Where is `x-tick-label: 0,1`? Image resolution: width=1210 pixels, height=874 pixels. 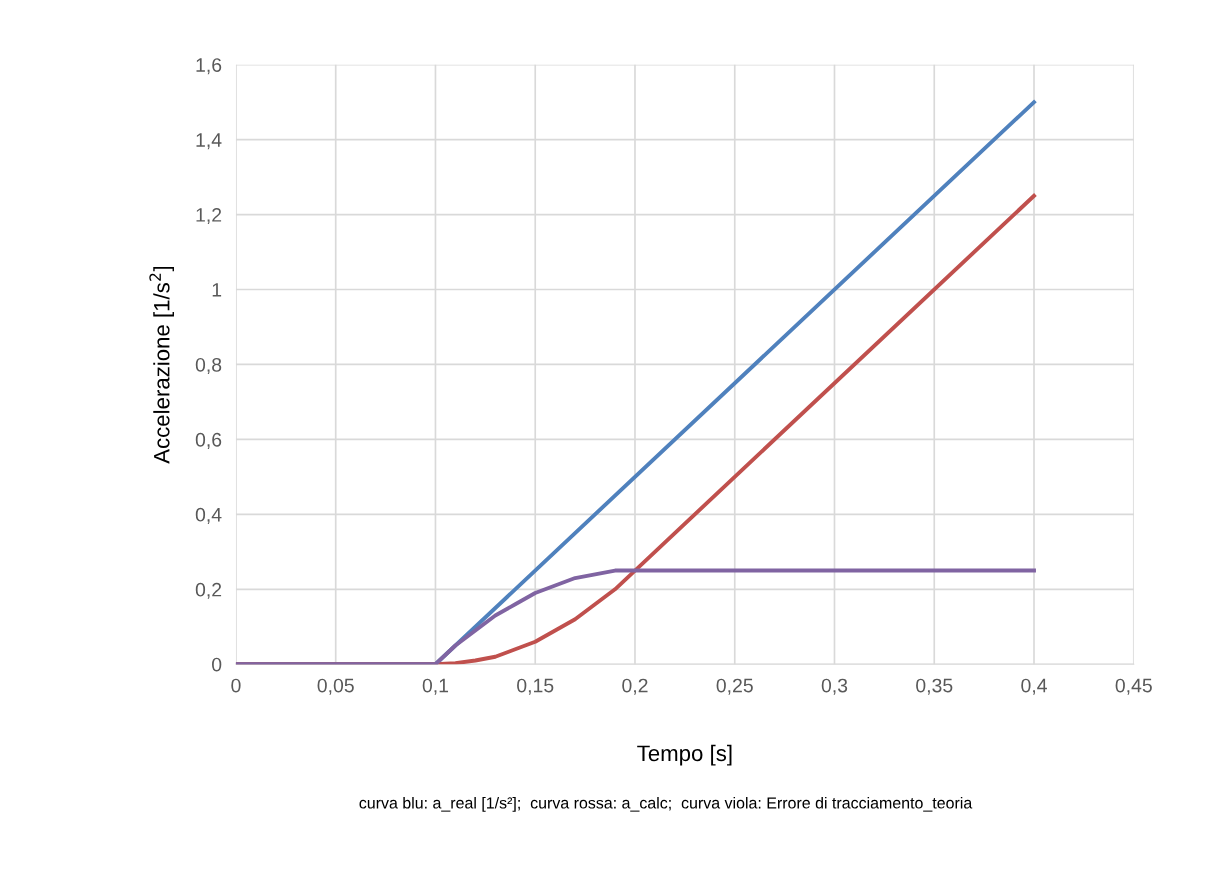 x-tick-label: 0,1 is located at coordinates (435, 686).